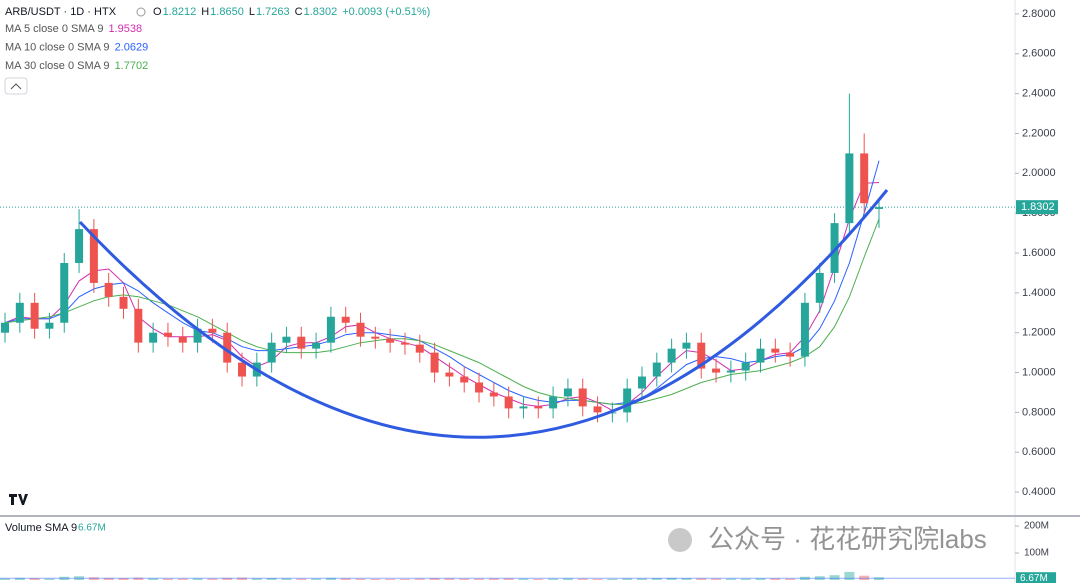 This screenshot has height=583, width=1080. Describe the element at coordinates (132, 47) in the screenshot. I see `ma-value: 2.0629` at that location.